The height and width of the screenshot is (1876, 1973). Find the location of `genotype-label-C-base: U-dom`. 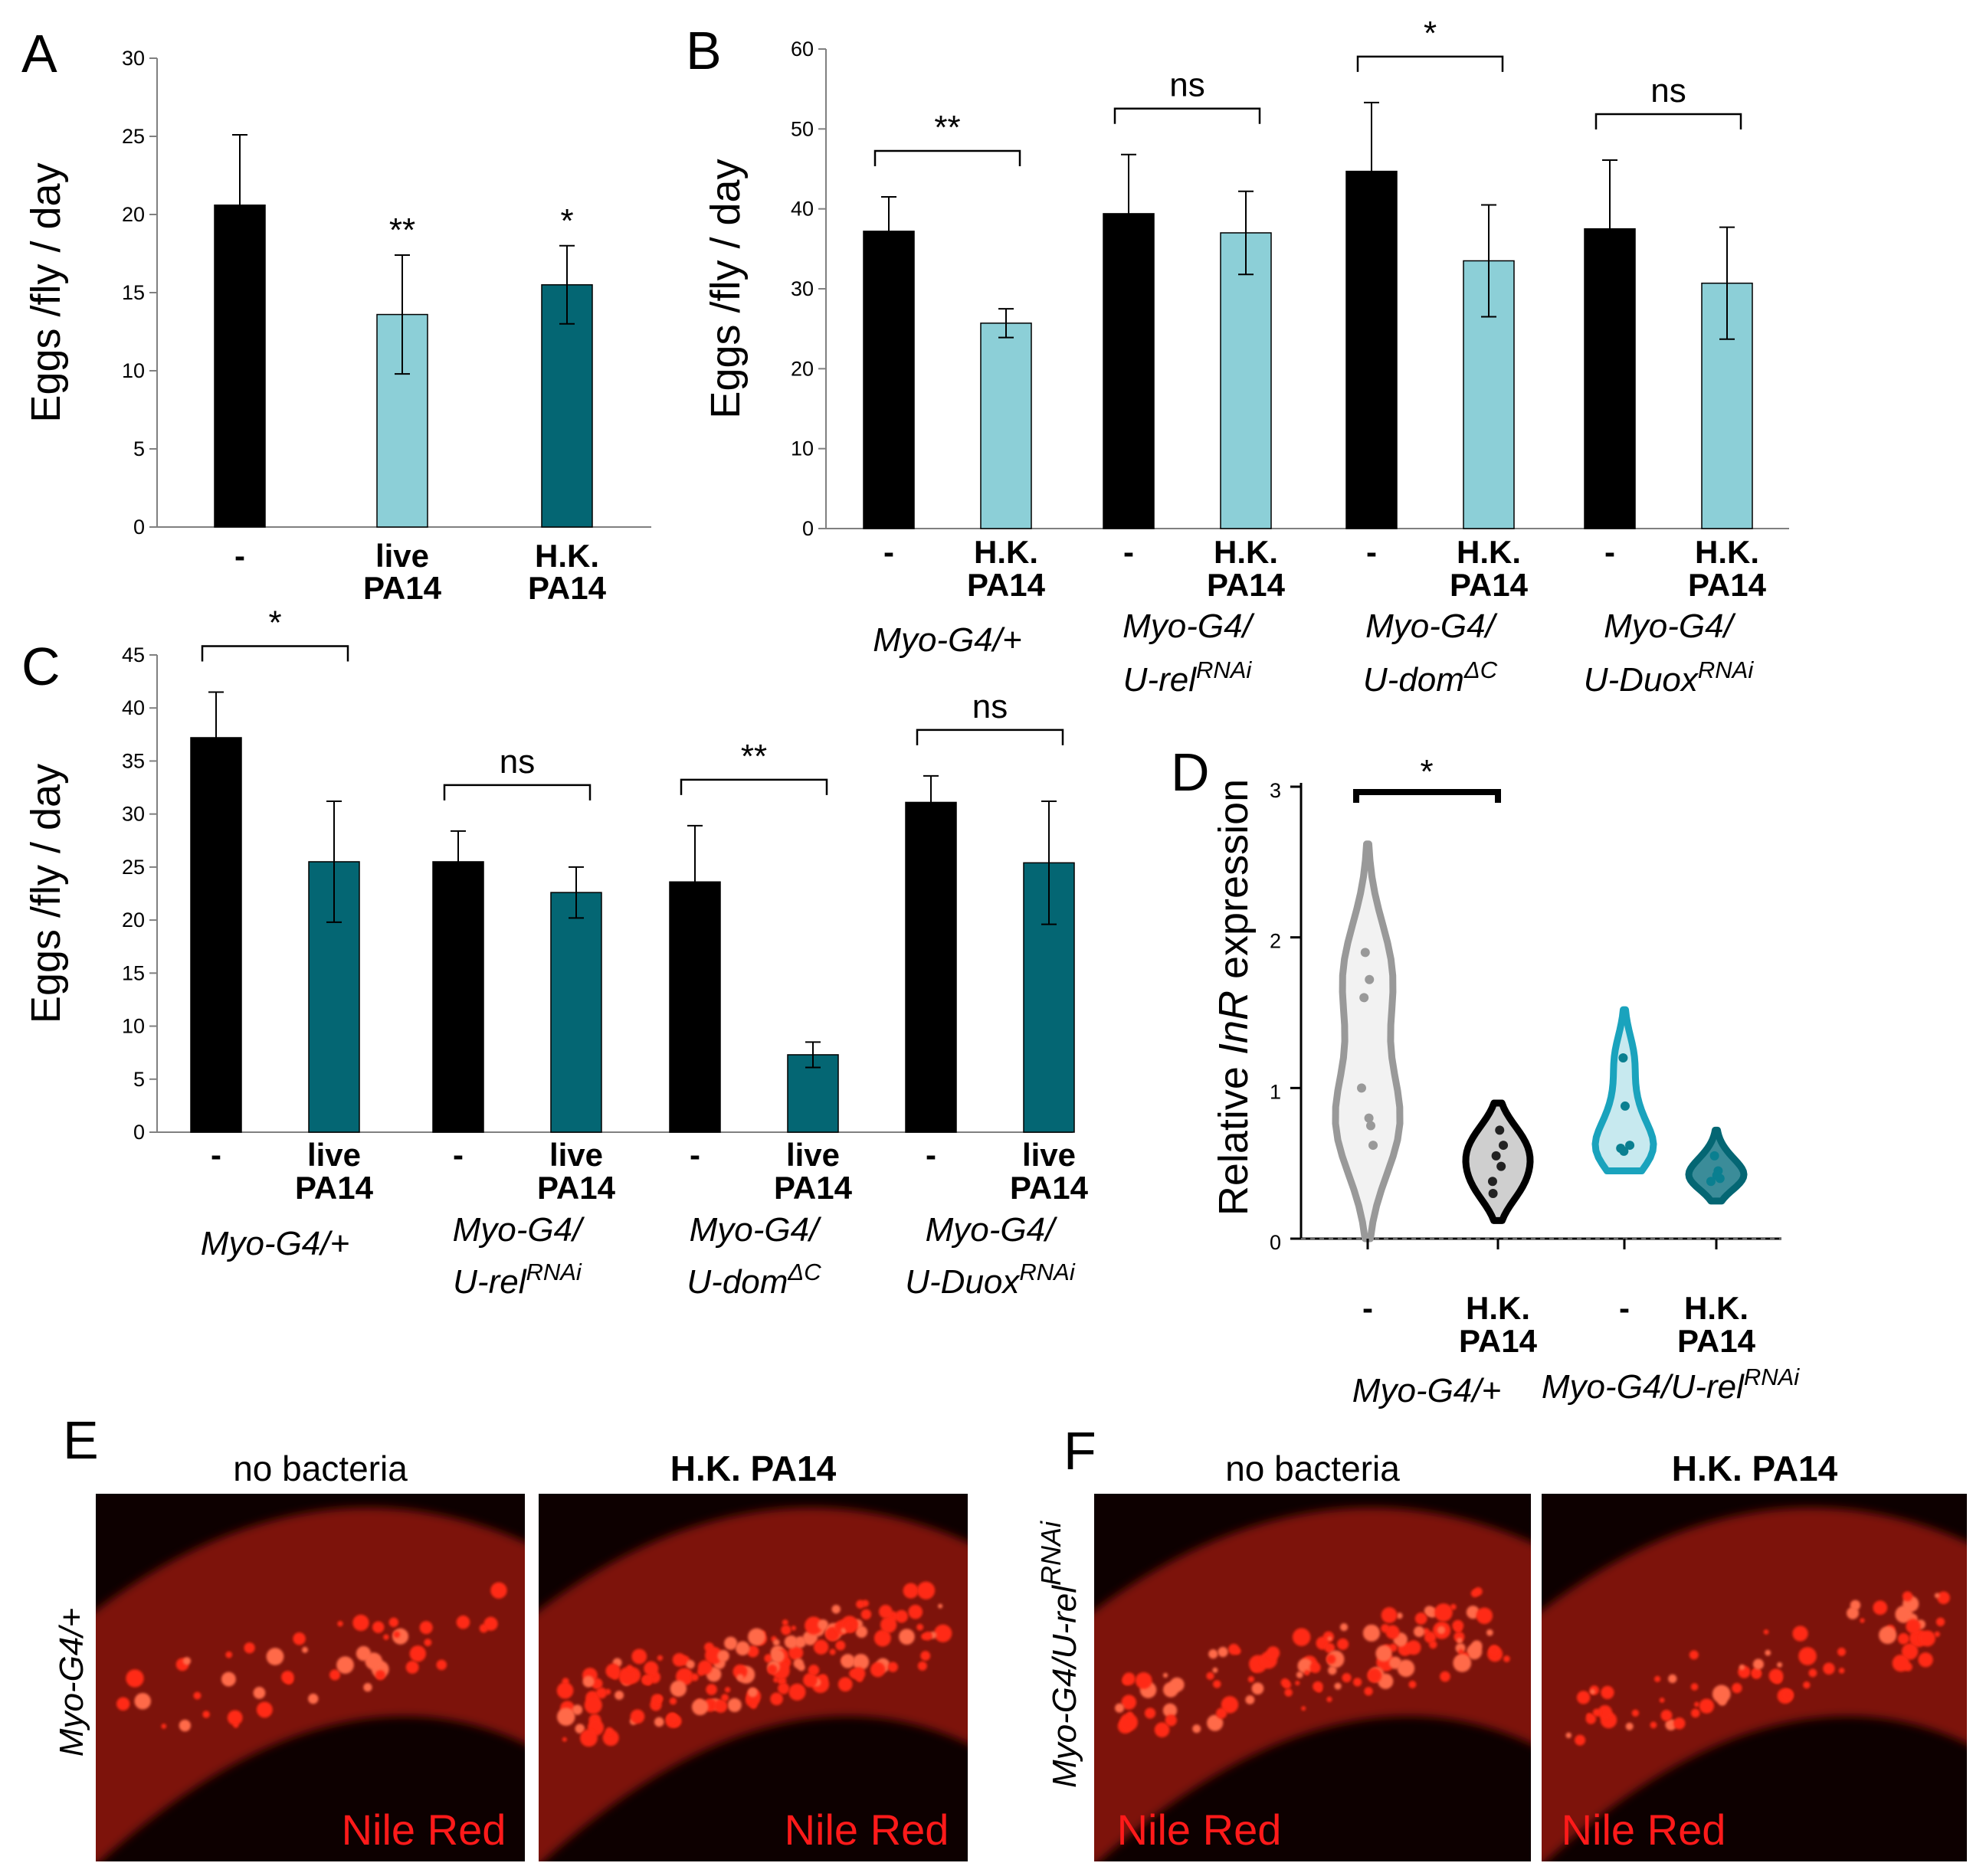

genotype-label-C-base: U-dom is located at coordinates (737, 1282).